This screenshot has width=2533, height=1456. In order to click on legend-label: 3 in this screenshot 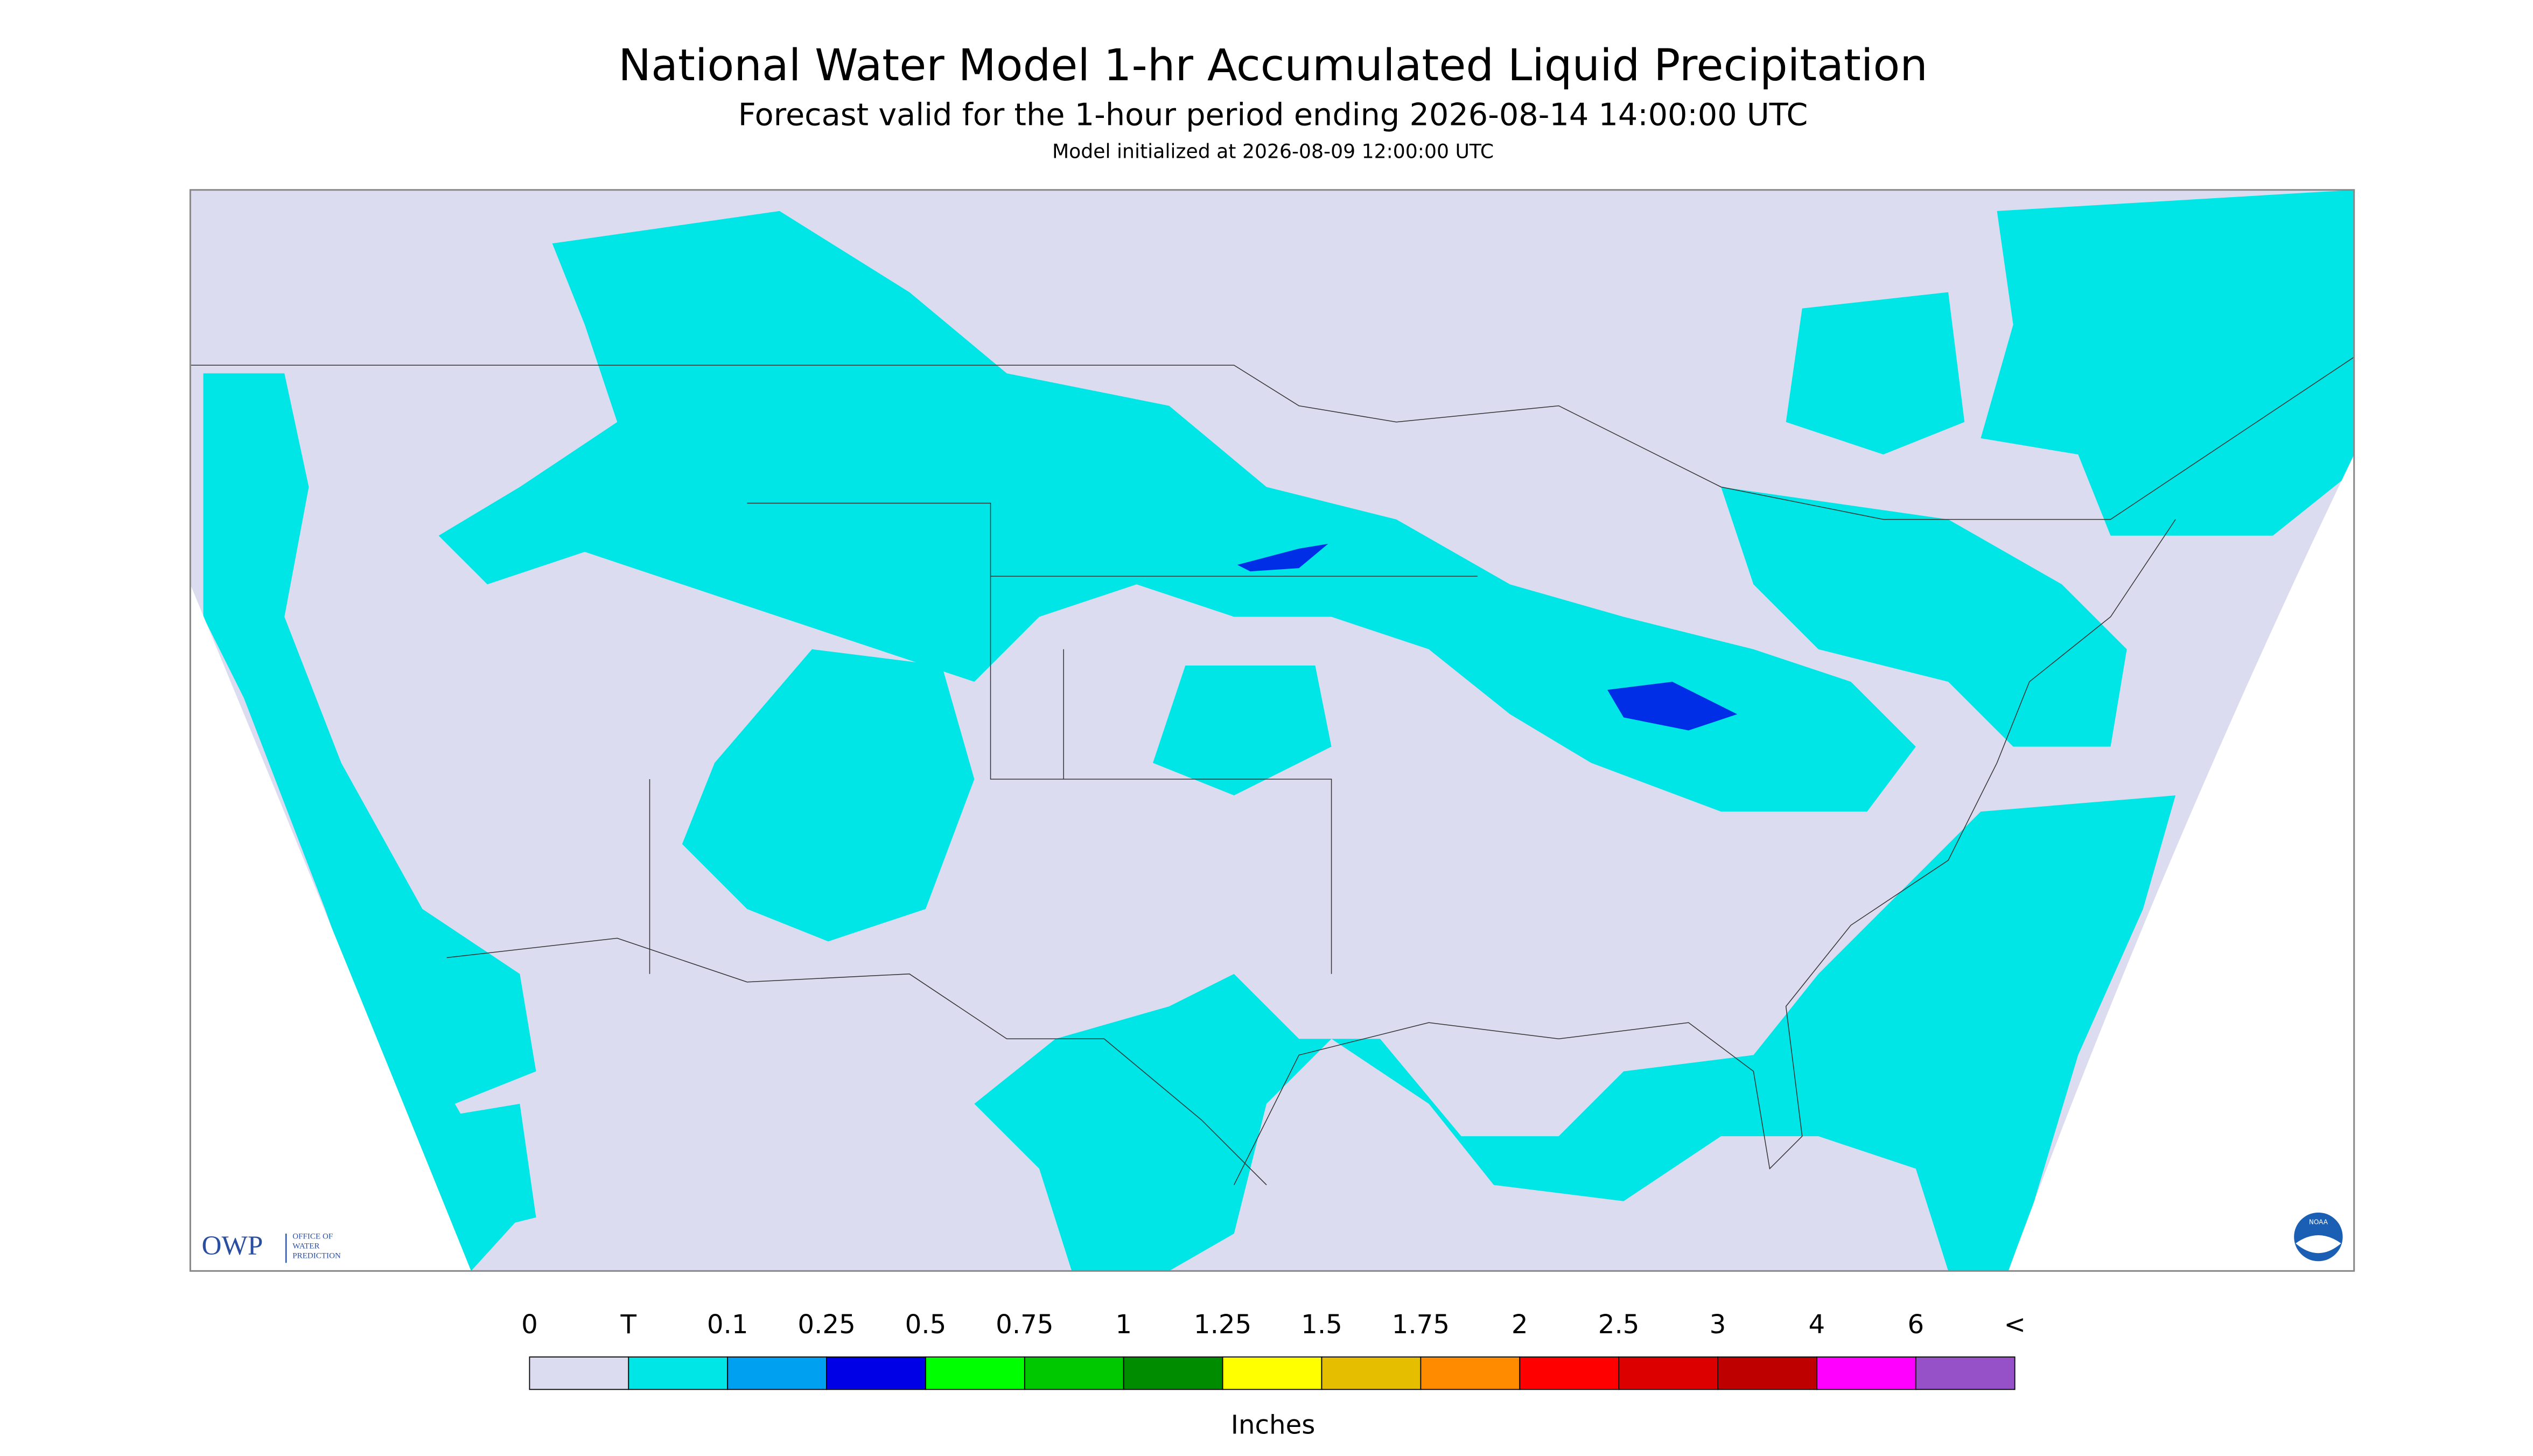, I will do `click(1718, 1325)`.